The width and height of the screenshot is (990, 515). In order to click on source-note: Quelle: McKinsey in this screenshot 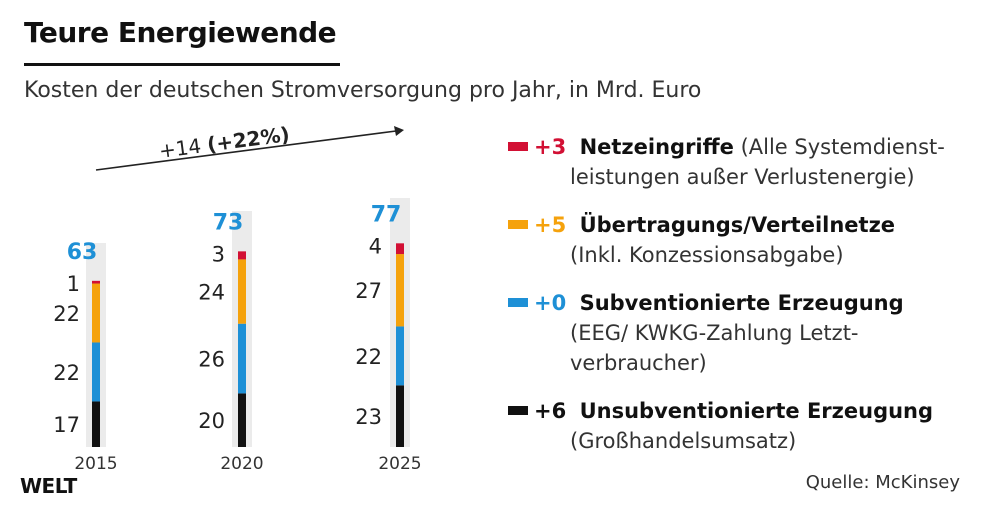, I will do `click(882, 482)`.